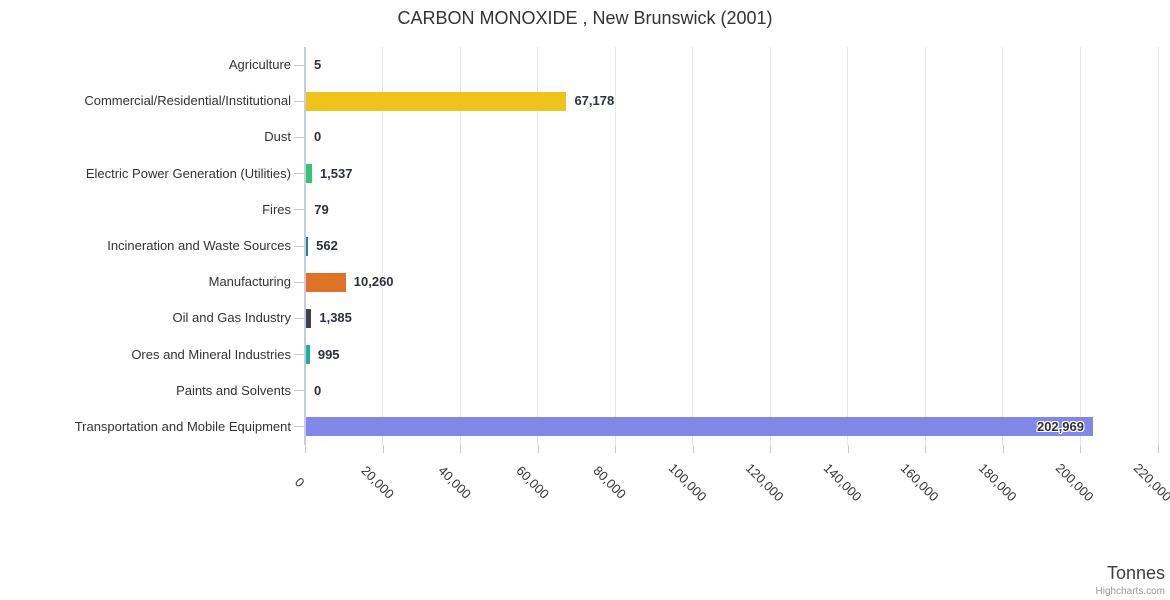  I want to click on bar-incineration-and-waste-sources, so click(307, 246).